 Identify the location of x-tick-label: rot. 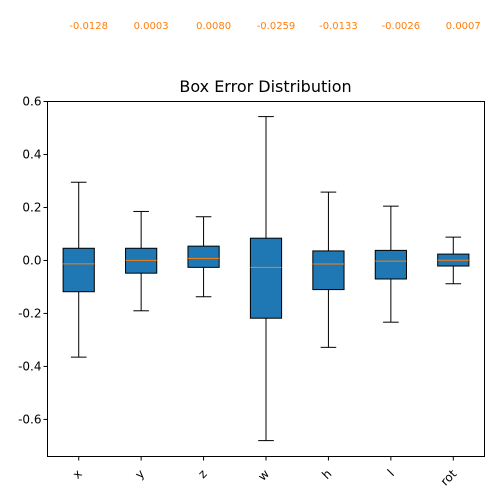
(449, 478).